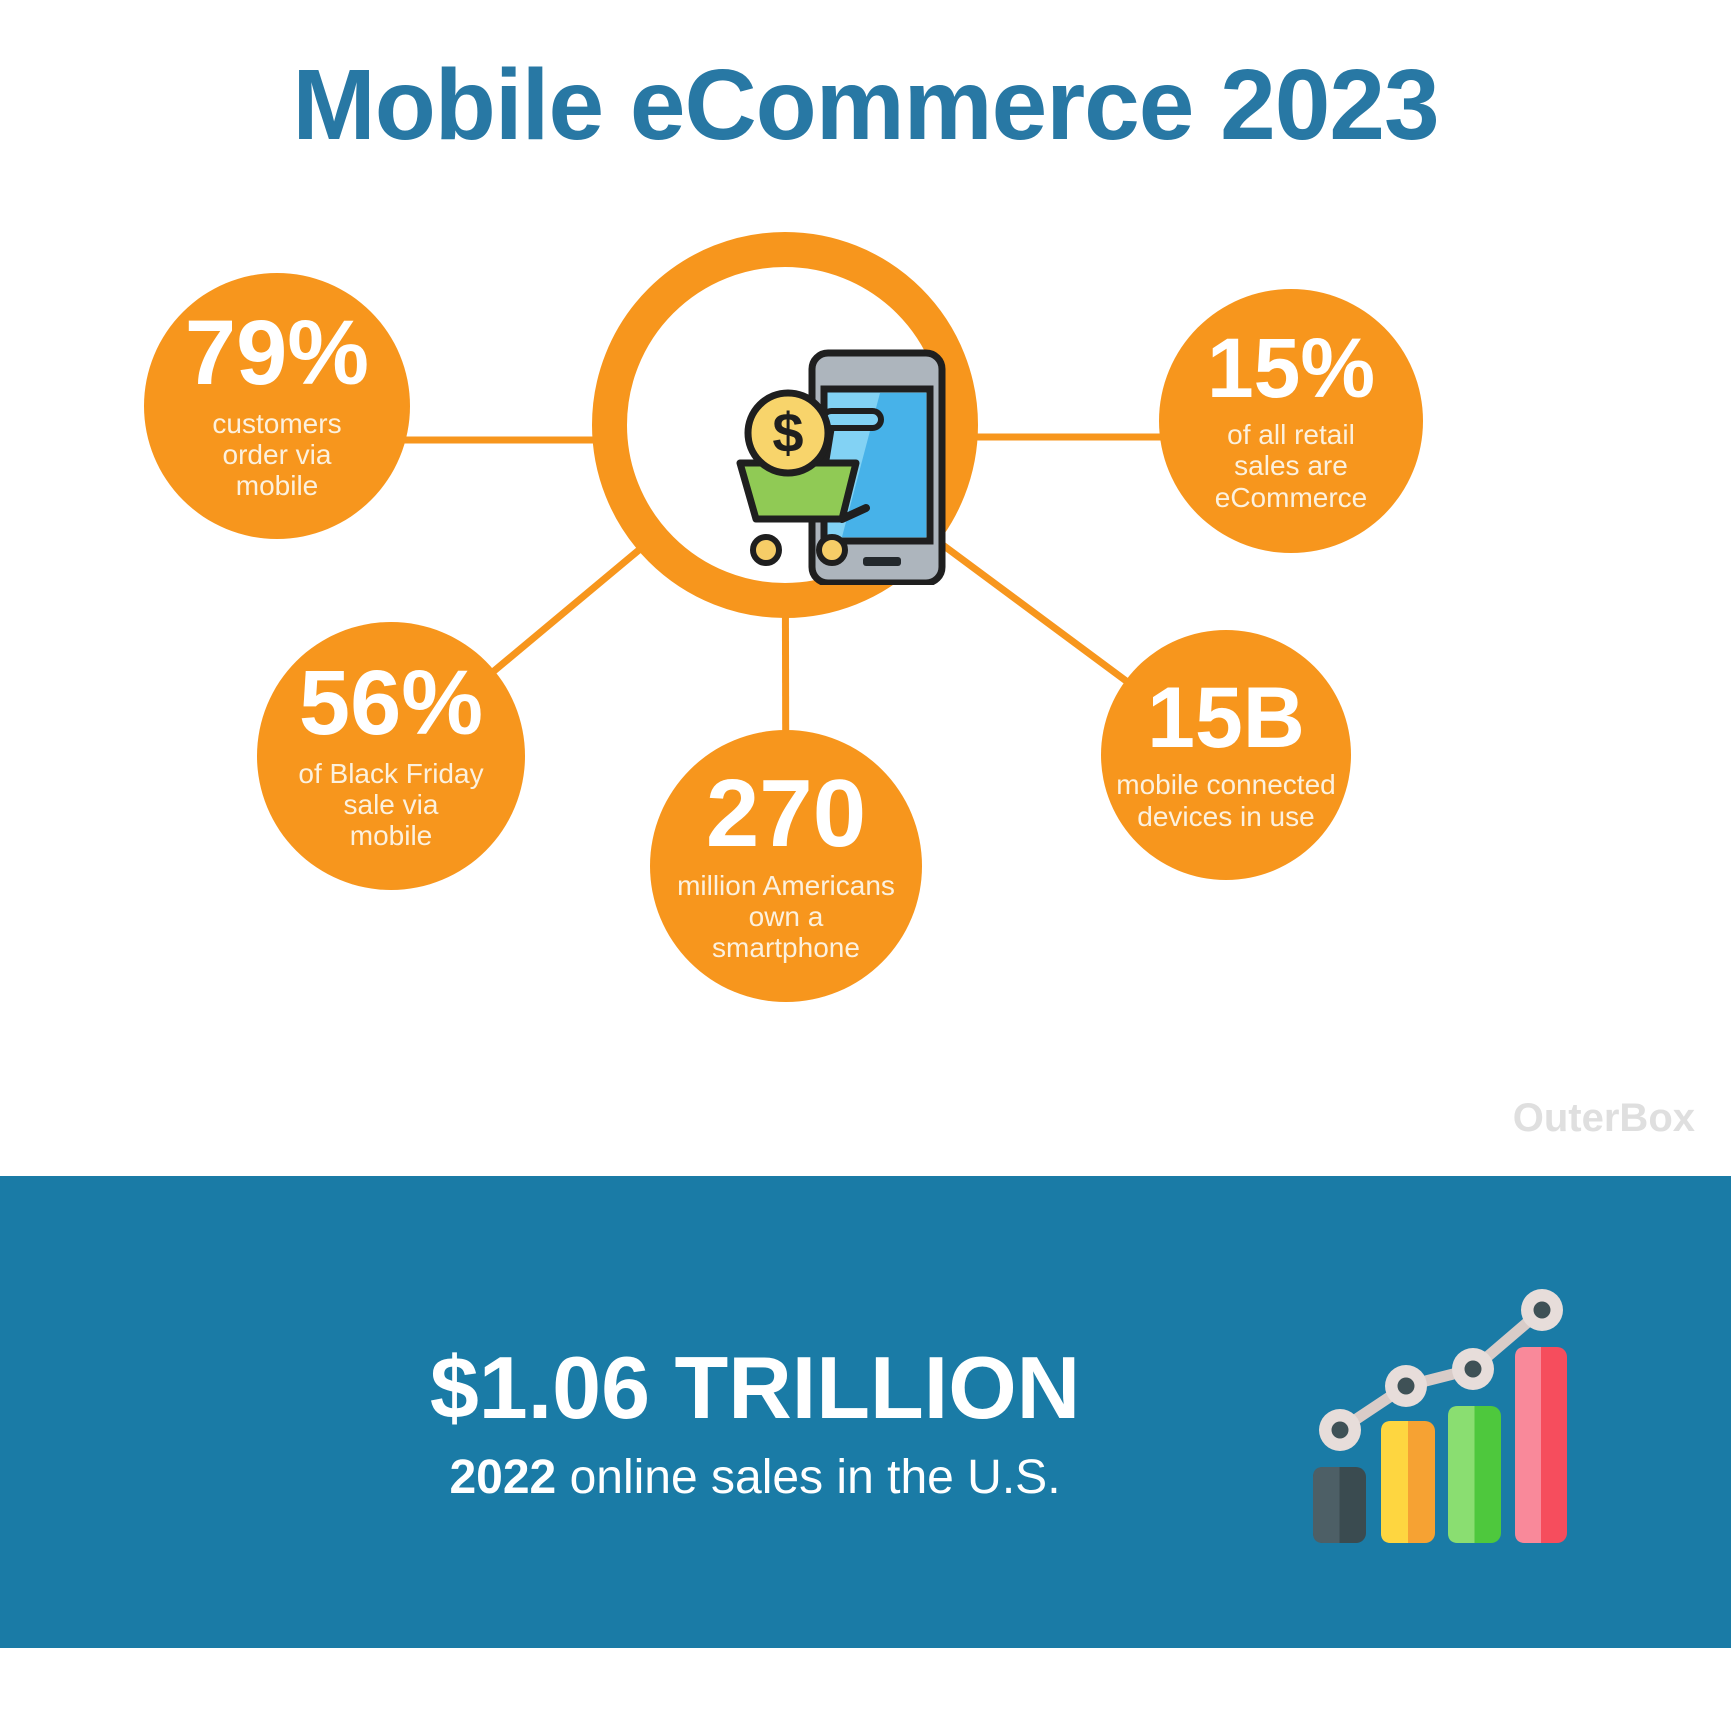 Image resolution: width=1731 pixels, height=1734 pixels. I want to click on watermark-logo: OuterBox, so click(1603, 1118).